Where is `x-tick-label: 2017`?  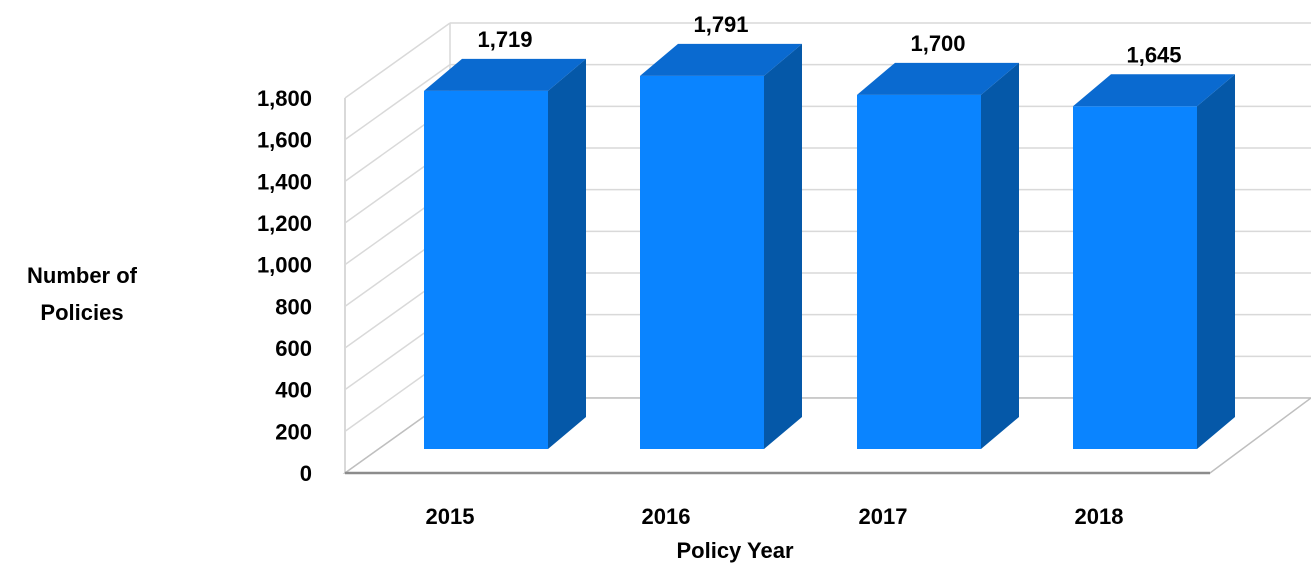
x-tick-label: 2017 is located at coordinates (883, 516).